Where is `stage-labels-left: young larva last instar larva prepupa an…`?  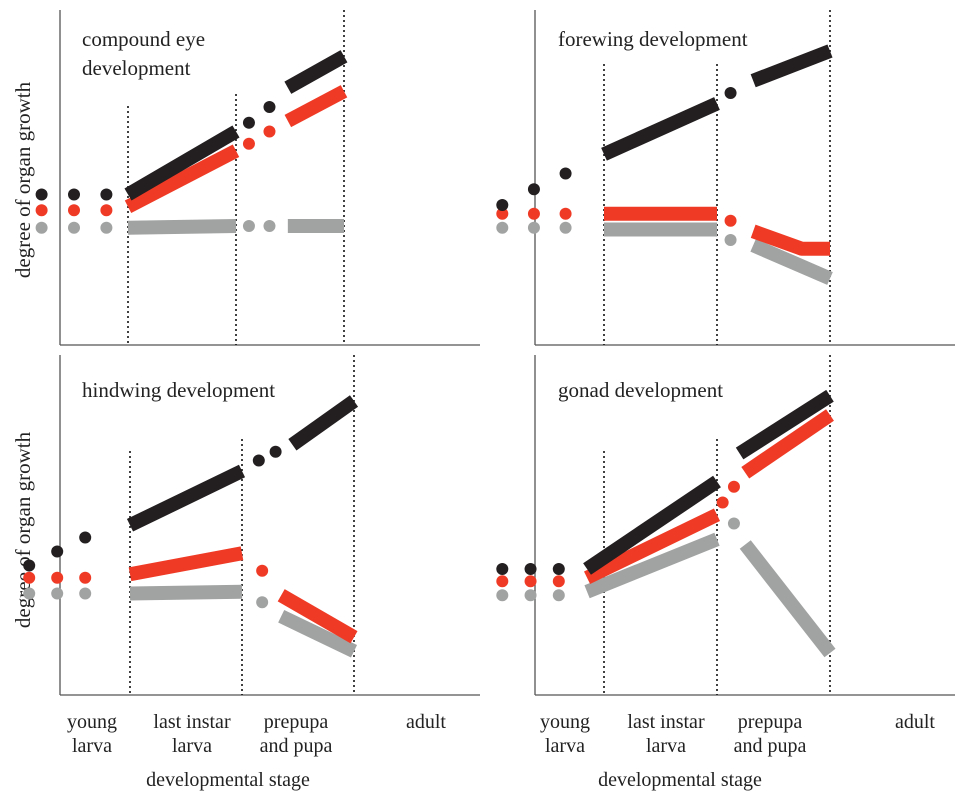 stage-labels-left: young larva last instar larva prepupa an… is located at coordinates (256, 751).